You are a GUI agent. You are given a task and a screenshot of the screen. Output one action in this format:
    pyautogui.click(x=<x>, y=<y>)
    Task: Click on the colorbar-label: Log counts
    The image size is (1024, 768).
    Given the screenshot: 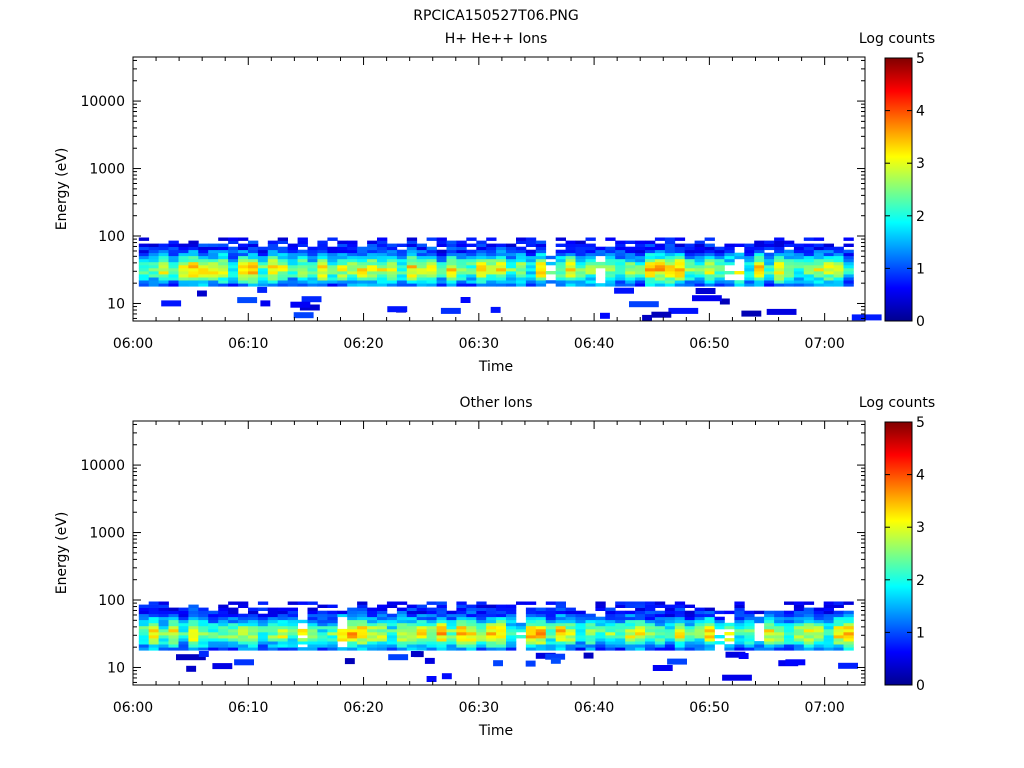 What is the action you would take?
    pyautogui.click(x=897, y=39)
    